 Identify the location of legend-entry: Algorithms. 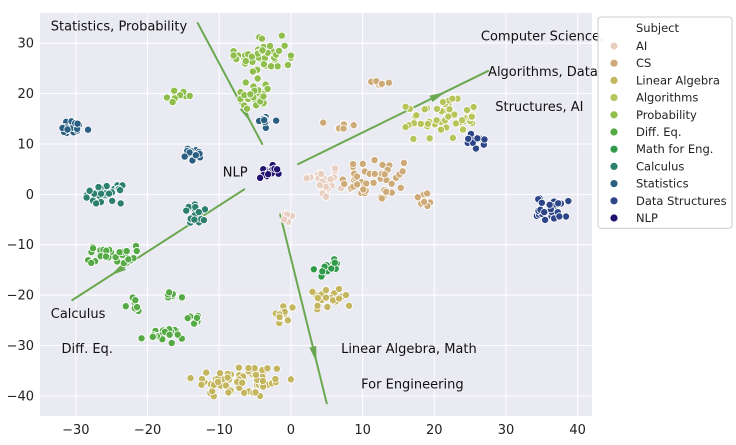
(667, 98).